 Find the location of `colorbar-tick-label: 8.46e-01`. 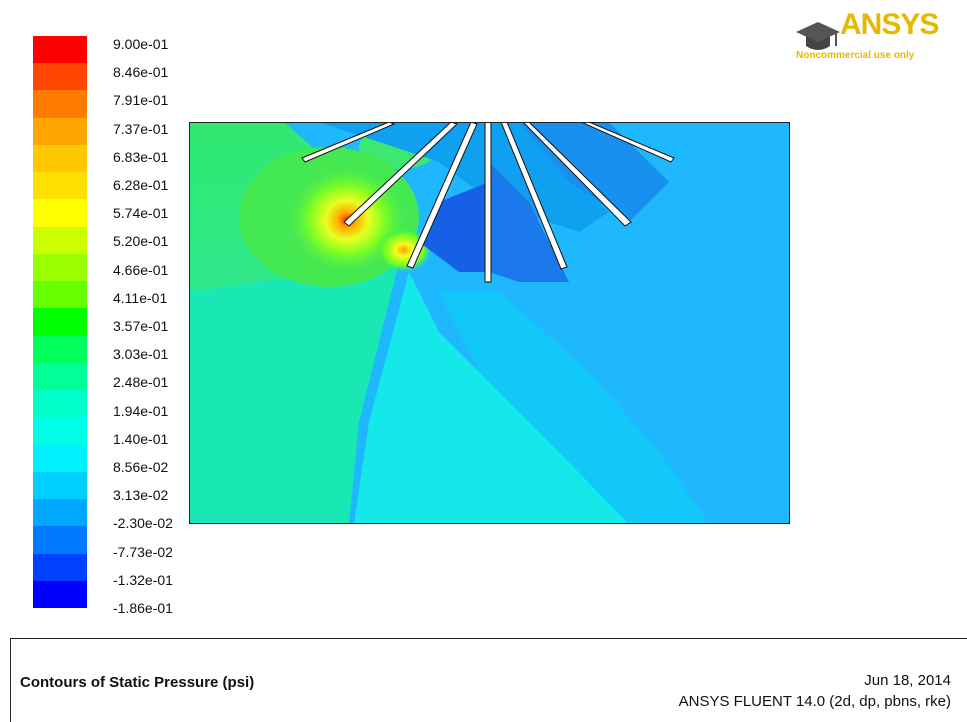

colorbar-tick-label: 8.46e-01 is located at coordinates (141, 72).